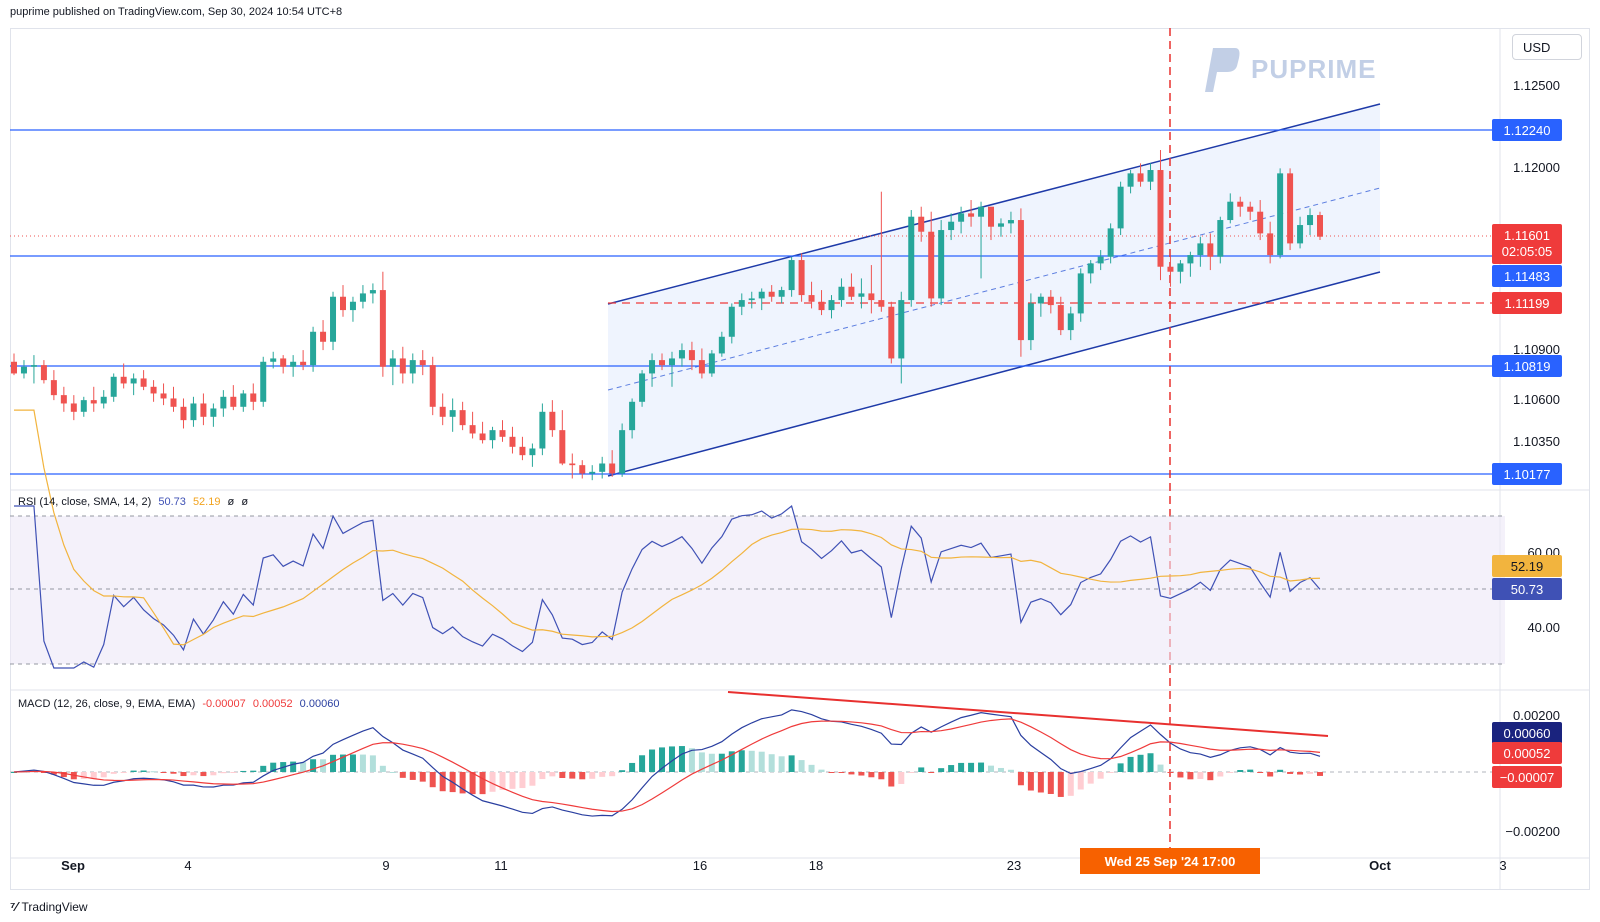 The width and height of the screenshot is (1600, 922). I want to click on currency-selector: USD, so click(1547, 47).